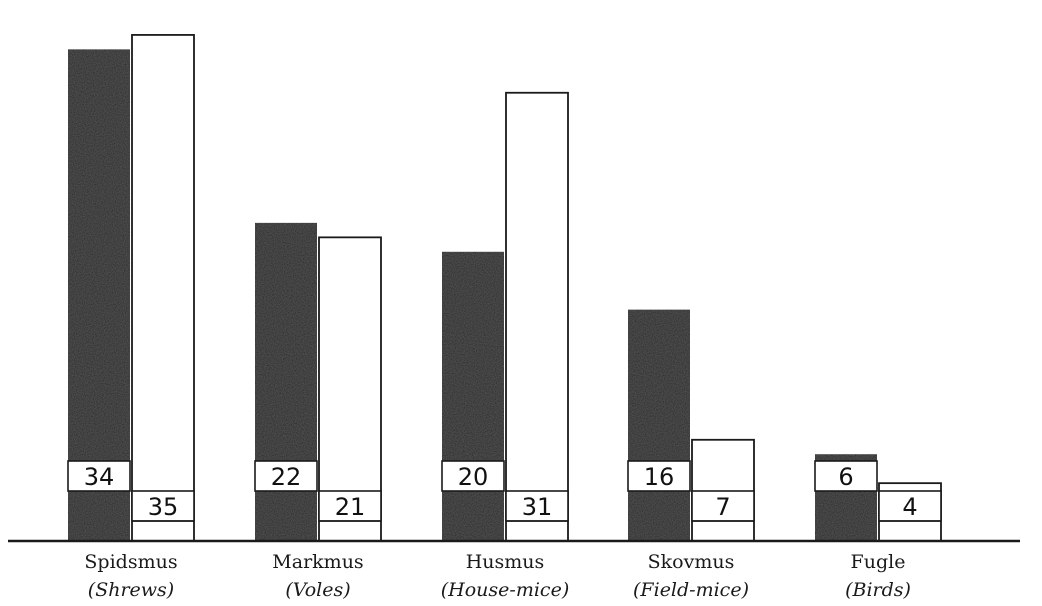  I want to click on category-label-spidsmus: Spidsmus, so click(130, 562).